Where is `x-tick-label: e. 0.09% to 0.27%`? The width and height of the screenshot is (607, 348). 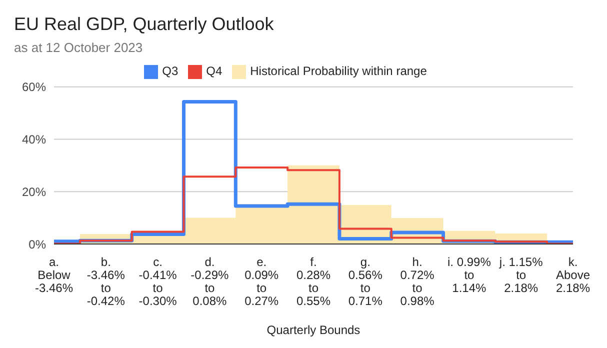 x-tick-label: e. 0.09% to 0.27% is located at coordinates (261, 281).